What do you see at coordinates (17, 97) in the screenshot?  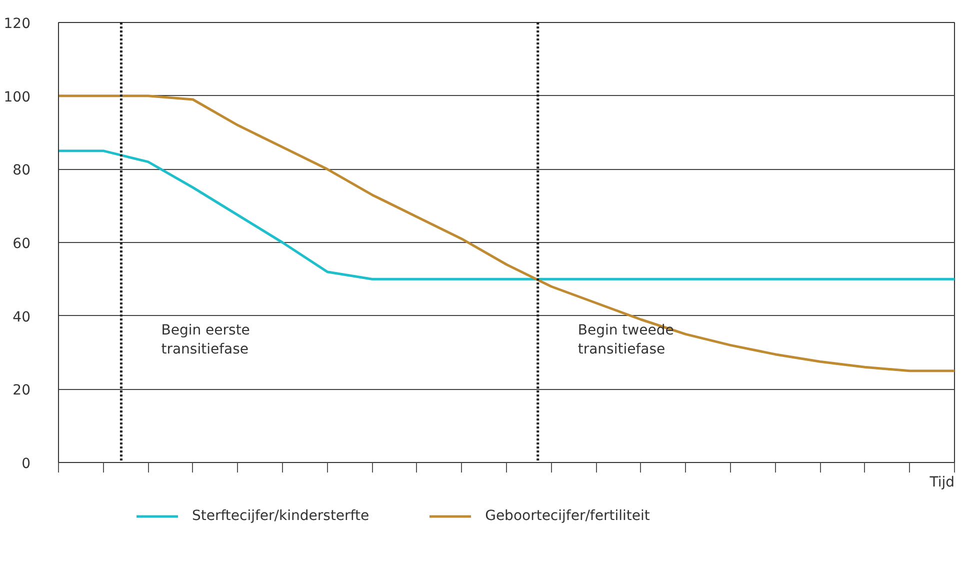 I see `y-tick-label: 100` at bounding box center [17, 97].